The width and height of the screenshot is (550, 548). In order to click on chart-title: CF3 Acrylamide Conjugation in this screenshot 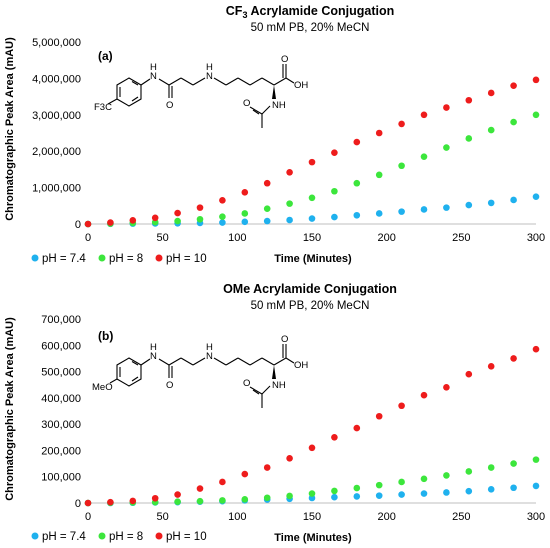, I will do `click(310, 12)`.